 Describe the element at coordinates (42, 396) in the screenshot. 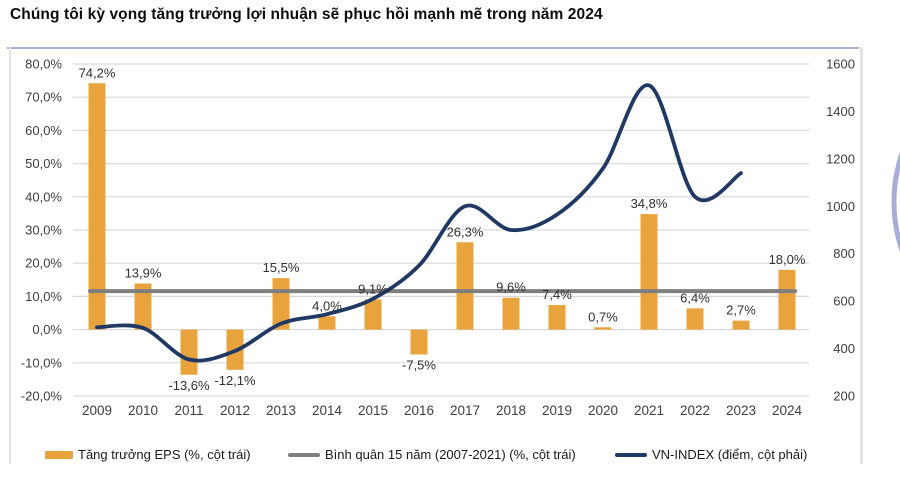

I see `left-axis-tick-label: -20,0%` at that location.